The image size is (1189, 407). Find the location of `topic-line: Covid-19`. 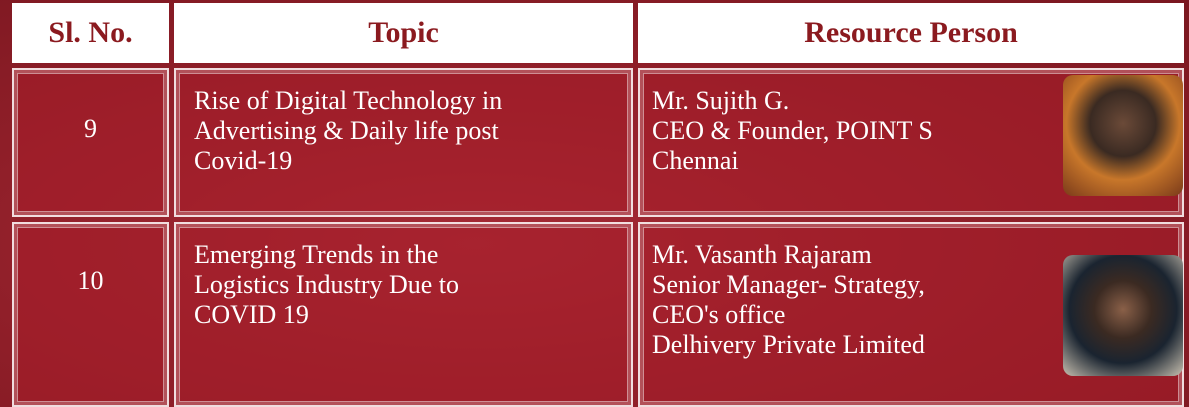

topic-line: Covid-19 is located at coordinates (243, 160).